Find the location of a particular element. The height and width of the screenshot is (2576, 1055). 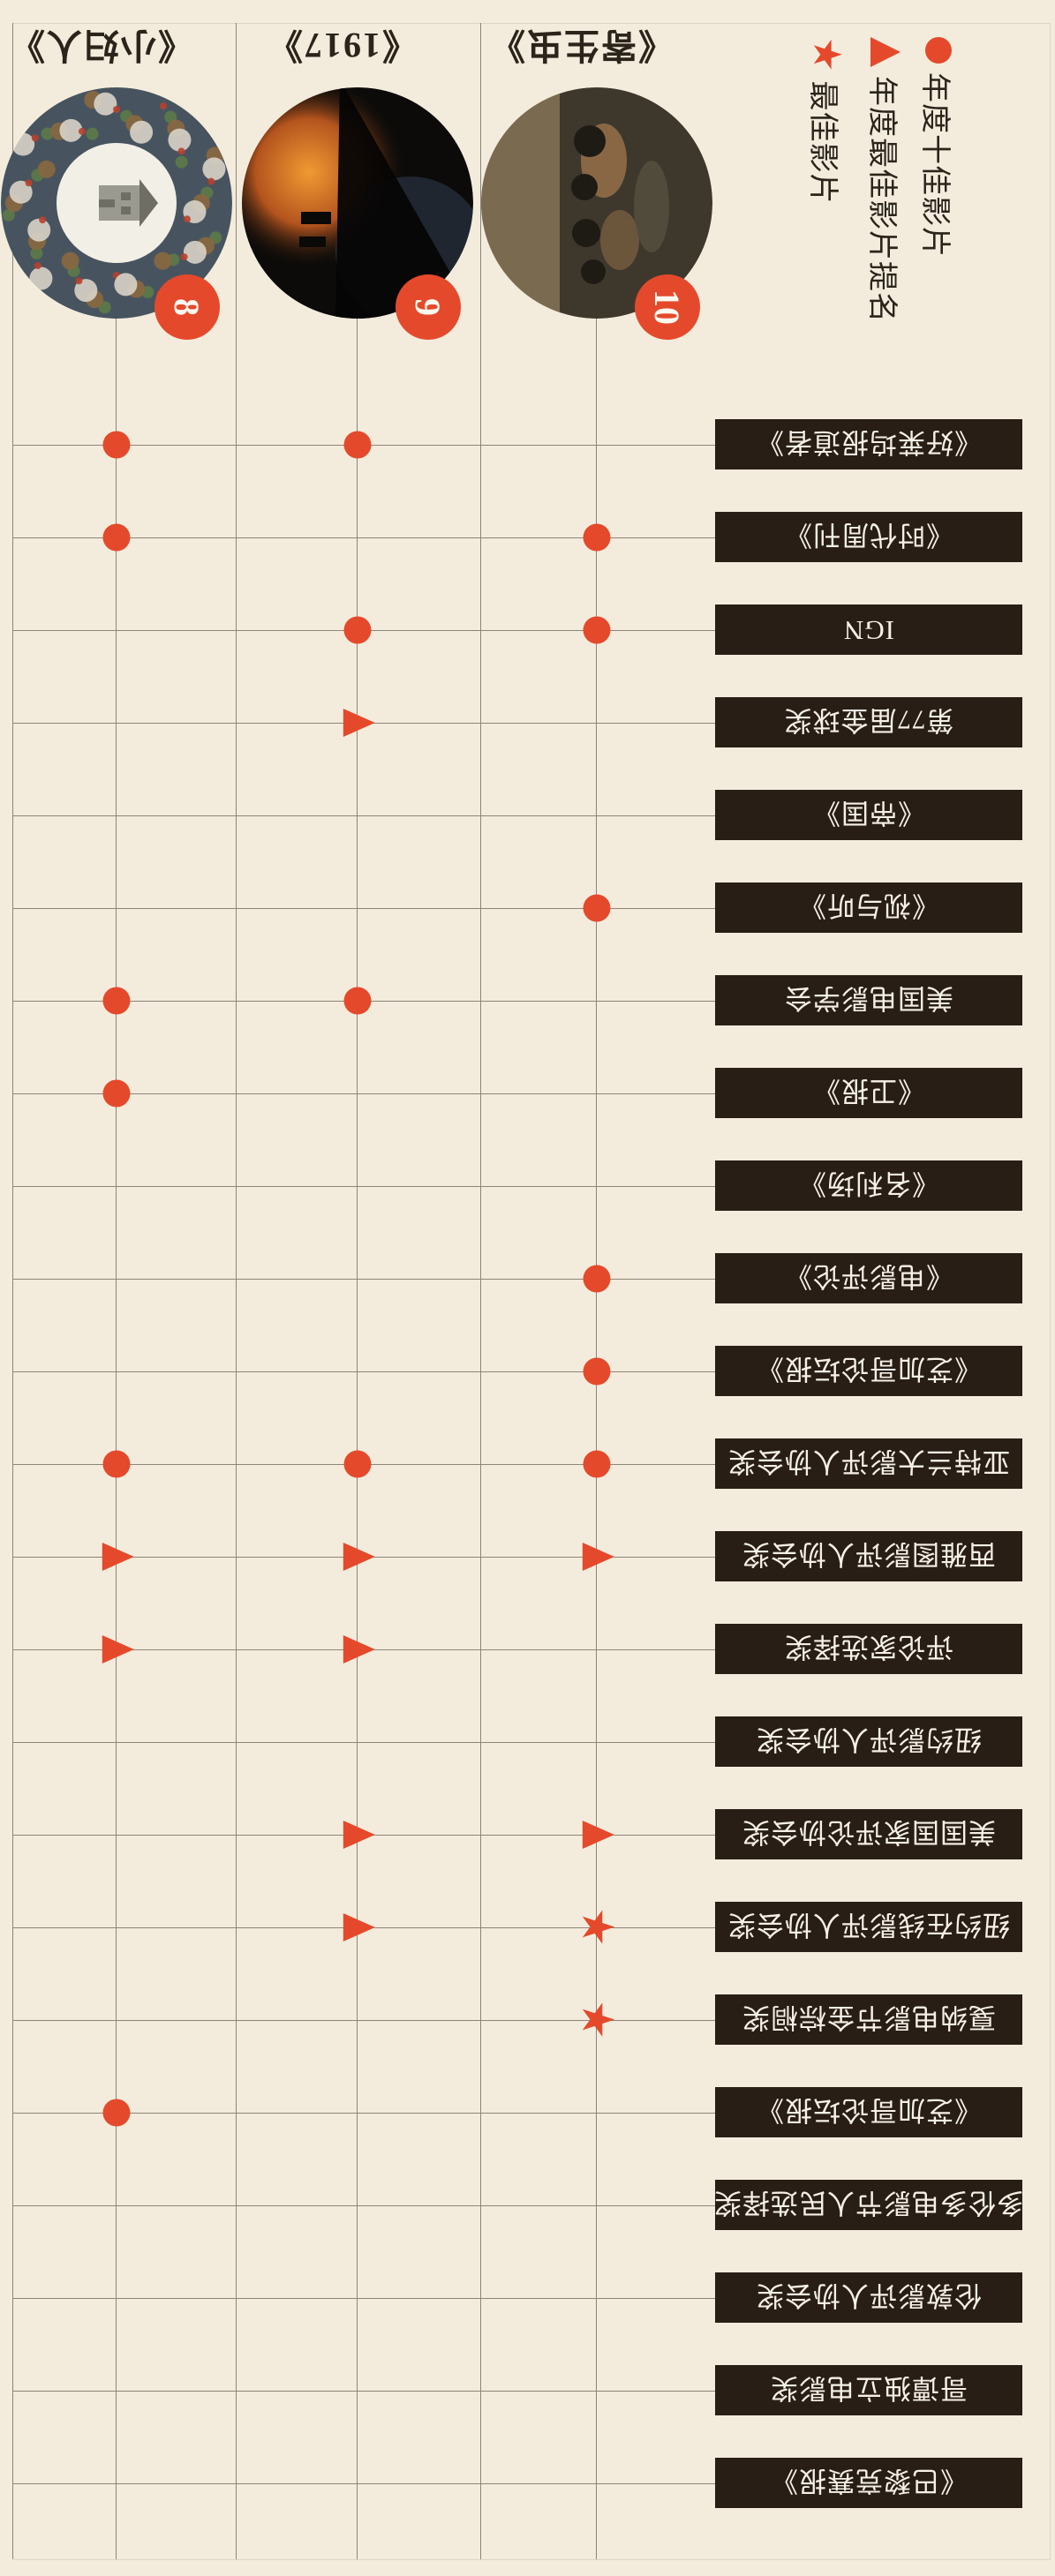

org-header-bar: 美国电影学会 is located at coordinates (868, 1000).